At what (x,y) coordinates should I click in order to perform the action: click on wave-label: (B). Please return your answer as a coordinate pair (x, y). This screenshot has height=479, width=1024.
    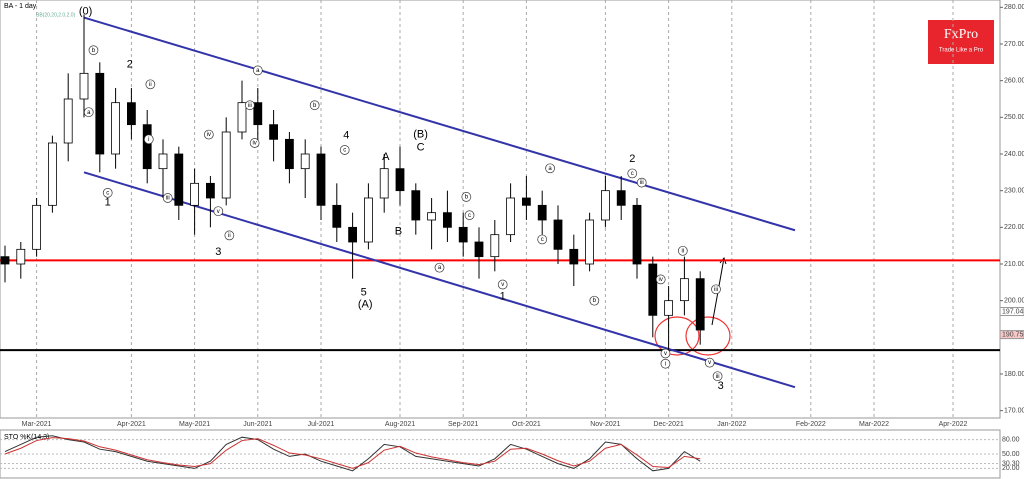
    Looking at the image, I should click on (420, 134).